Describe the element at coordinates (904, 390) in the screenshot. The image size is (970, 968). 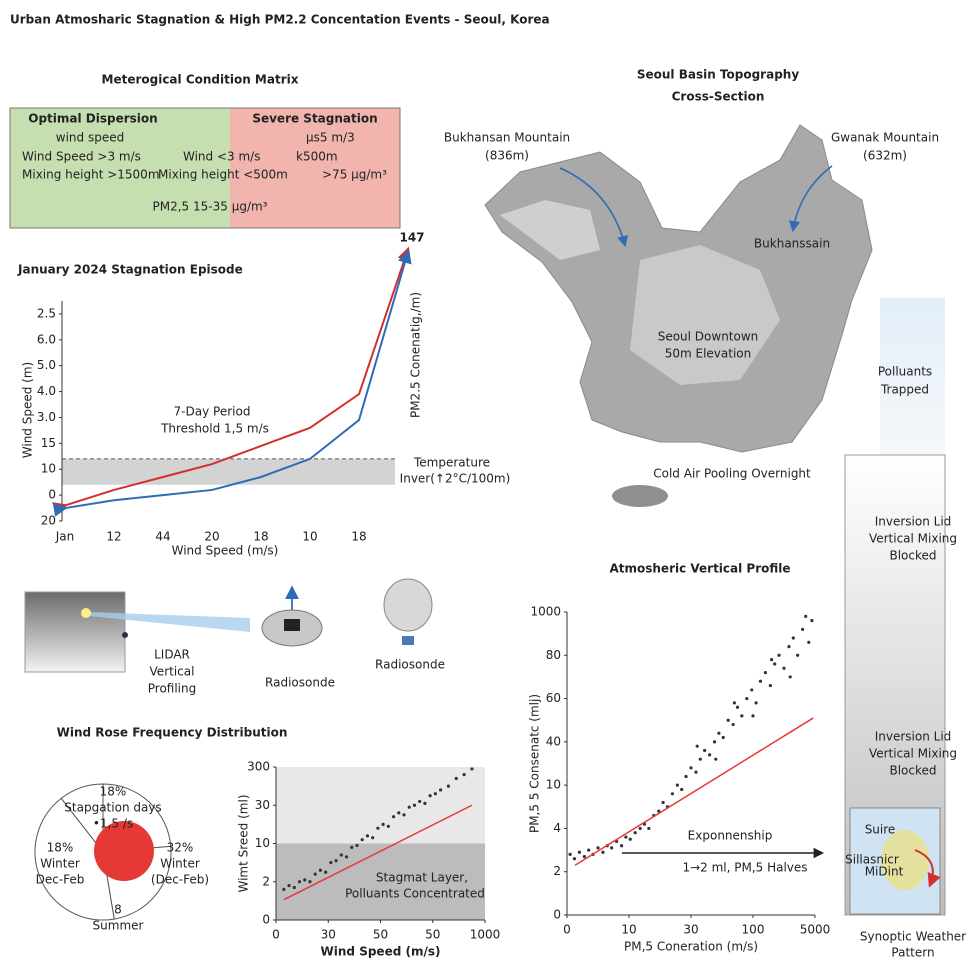
I see `panel-label: Trapped` at that location.